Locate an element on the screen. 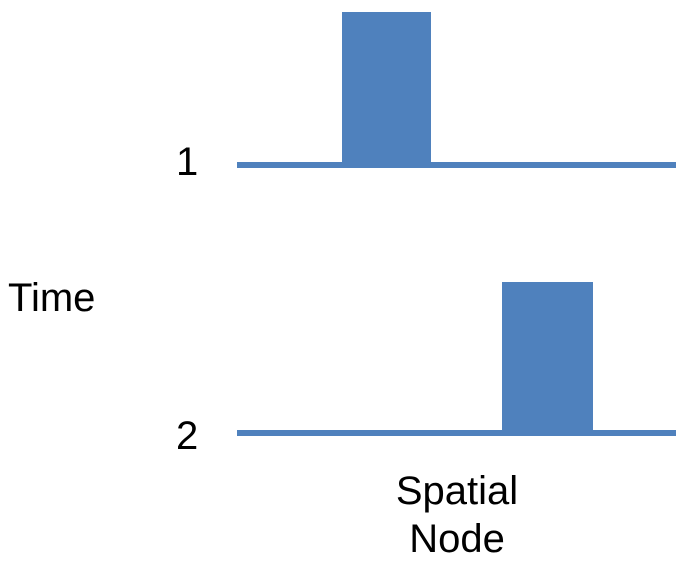  spatial-label-line2: Node is located at coordinates (457, 539).